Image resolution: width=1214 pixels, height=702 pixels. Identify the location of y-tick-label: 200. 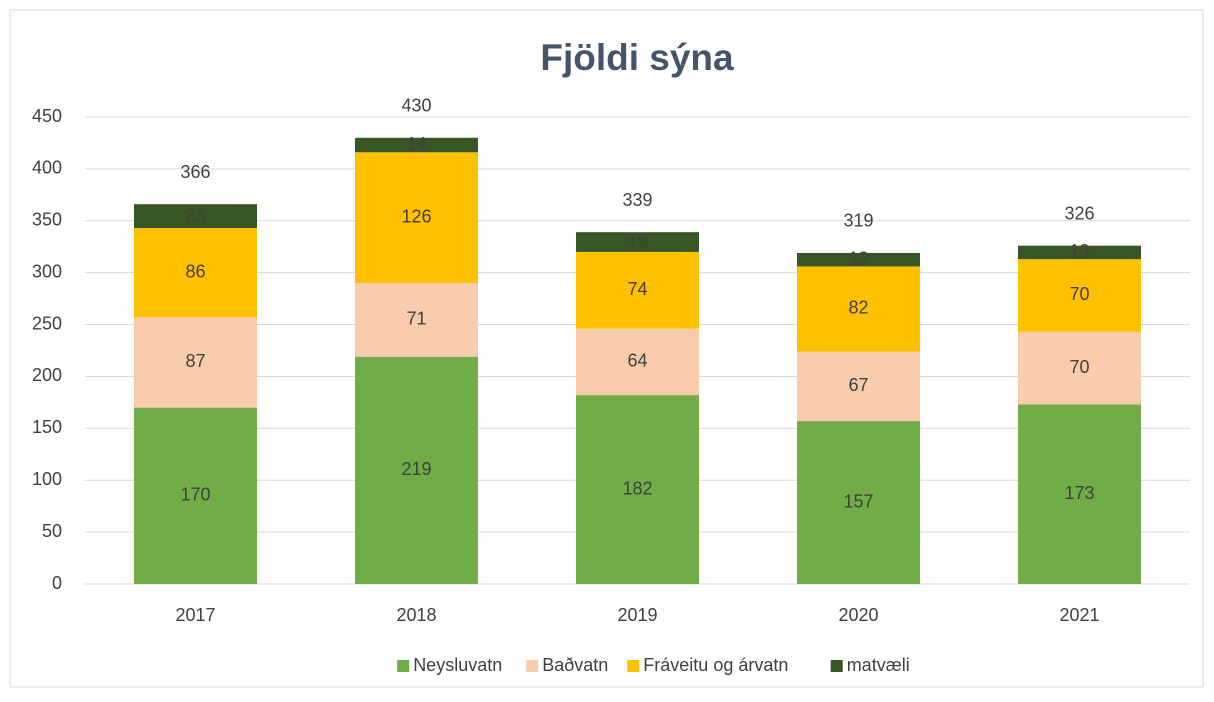
(47, 375).